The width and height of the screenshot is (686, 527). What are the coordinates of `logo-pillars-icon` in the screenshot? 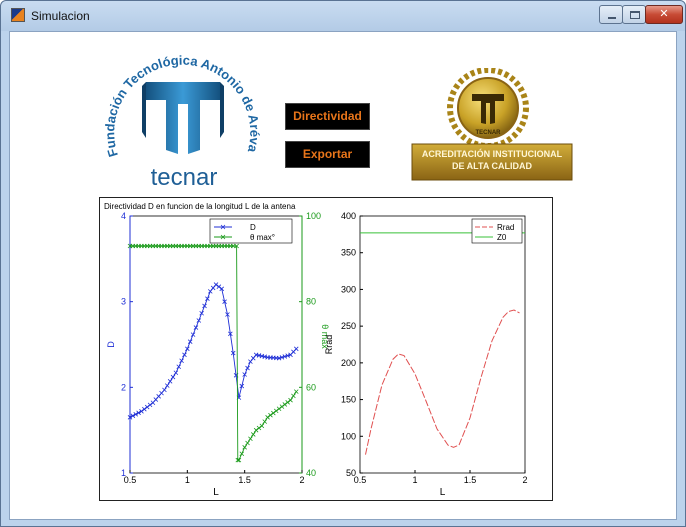 It's located at (183, 118).